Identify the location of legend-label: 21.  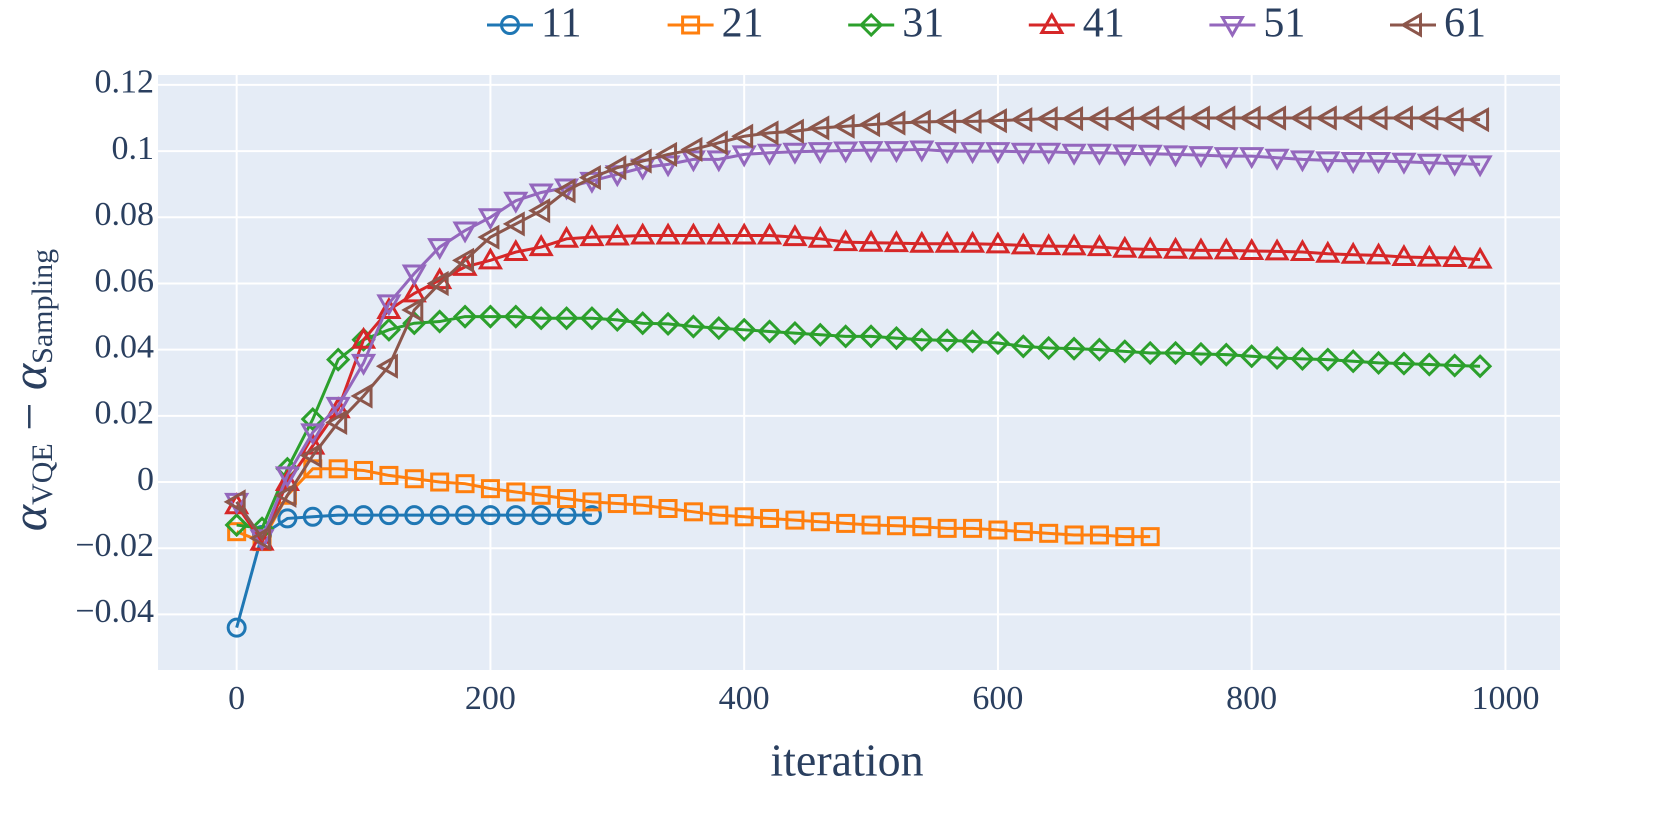
(743, 24).